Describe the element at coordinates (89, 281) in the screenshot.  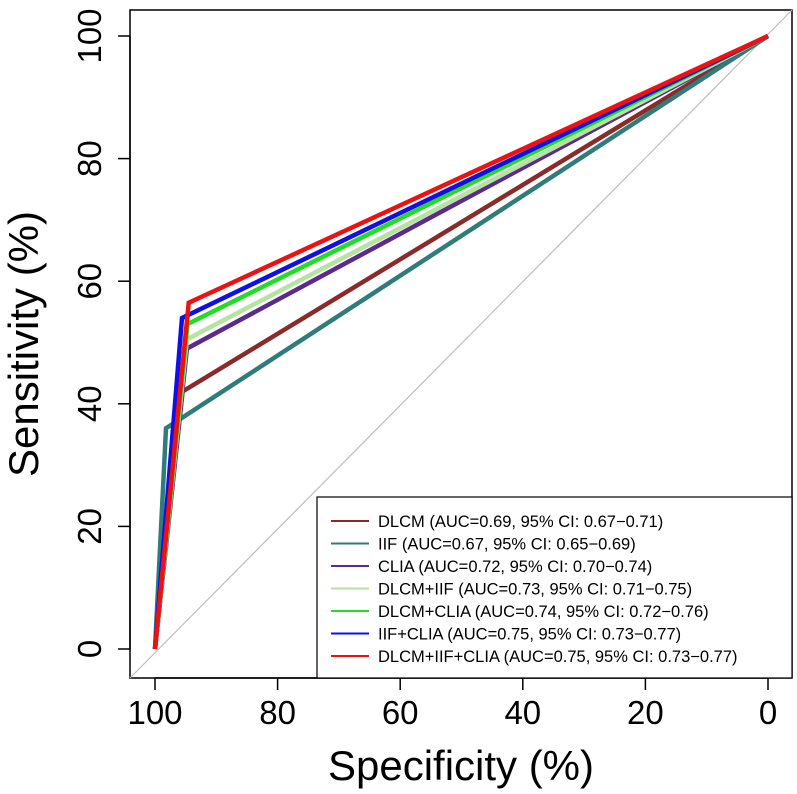
I see `y-tick-label: 60` at that location.